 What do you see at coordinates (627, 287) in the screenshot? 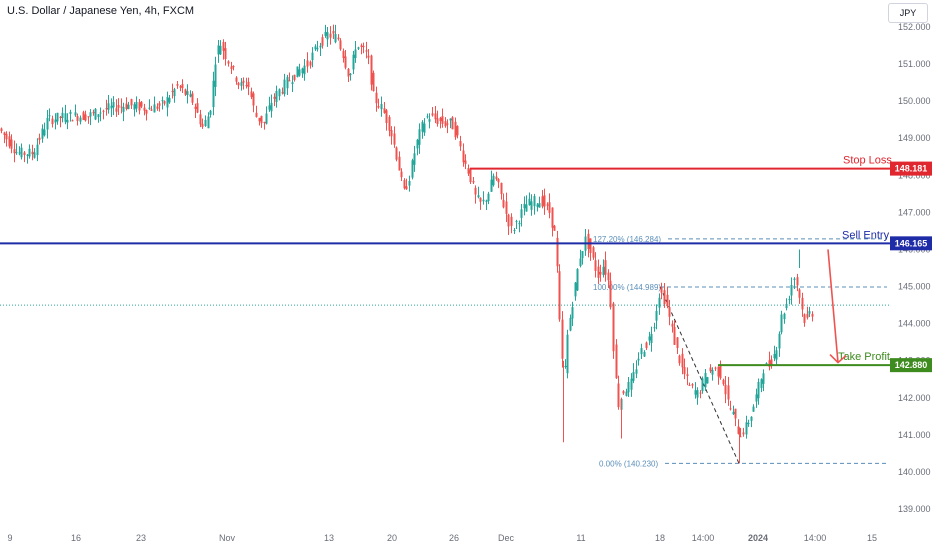
I see `fib-level-label: 100.00% (144.989)` at bounding box center [627, 287].